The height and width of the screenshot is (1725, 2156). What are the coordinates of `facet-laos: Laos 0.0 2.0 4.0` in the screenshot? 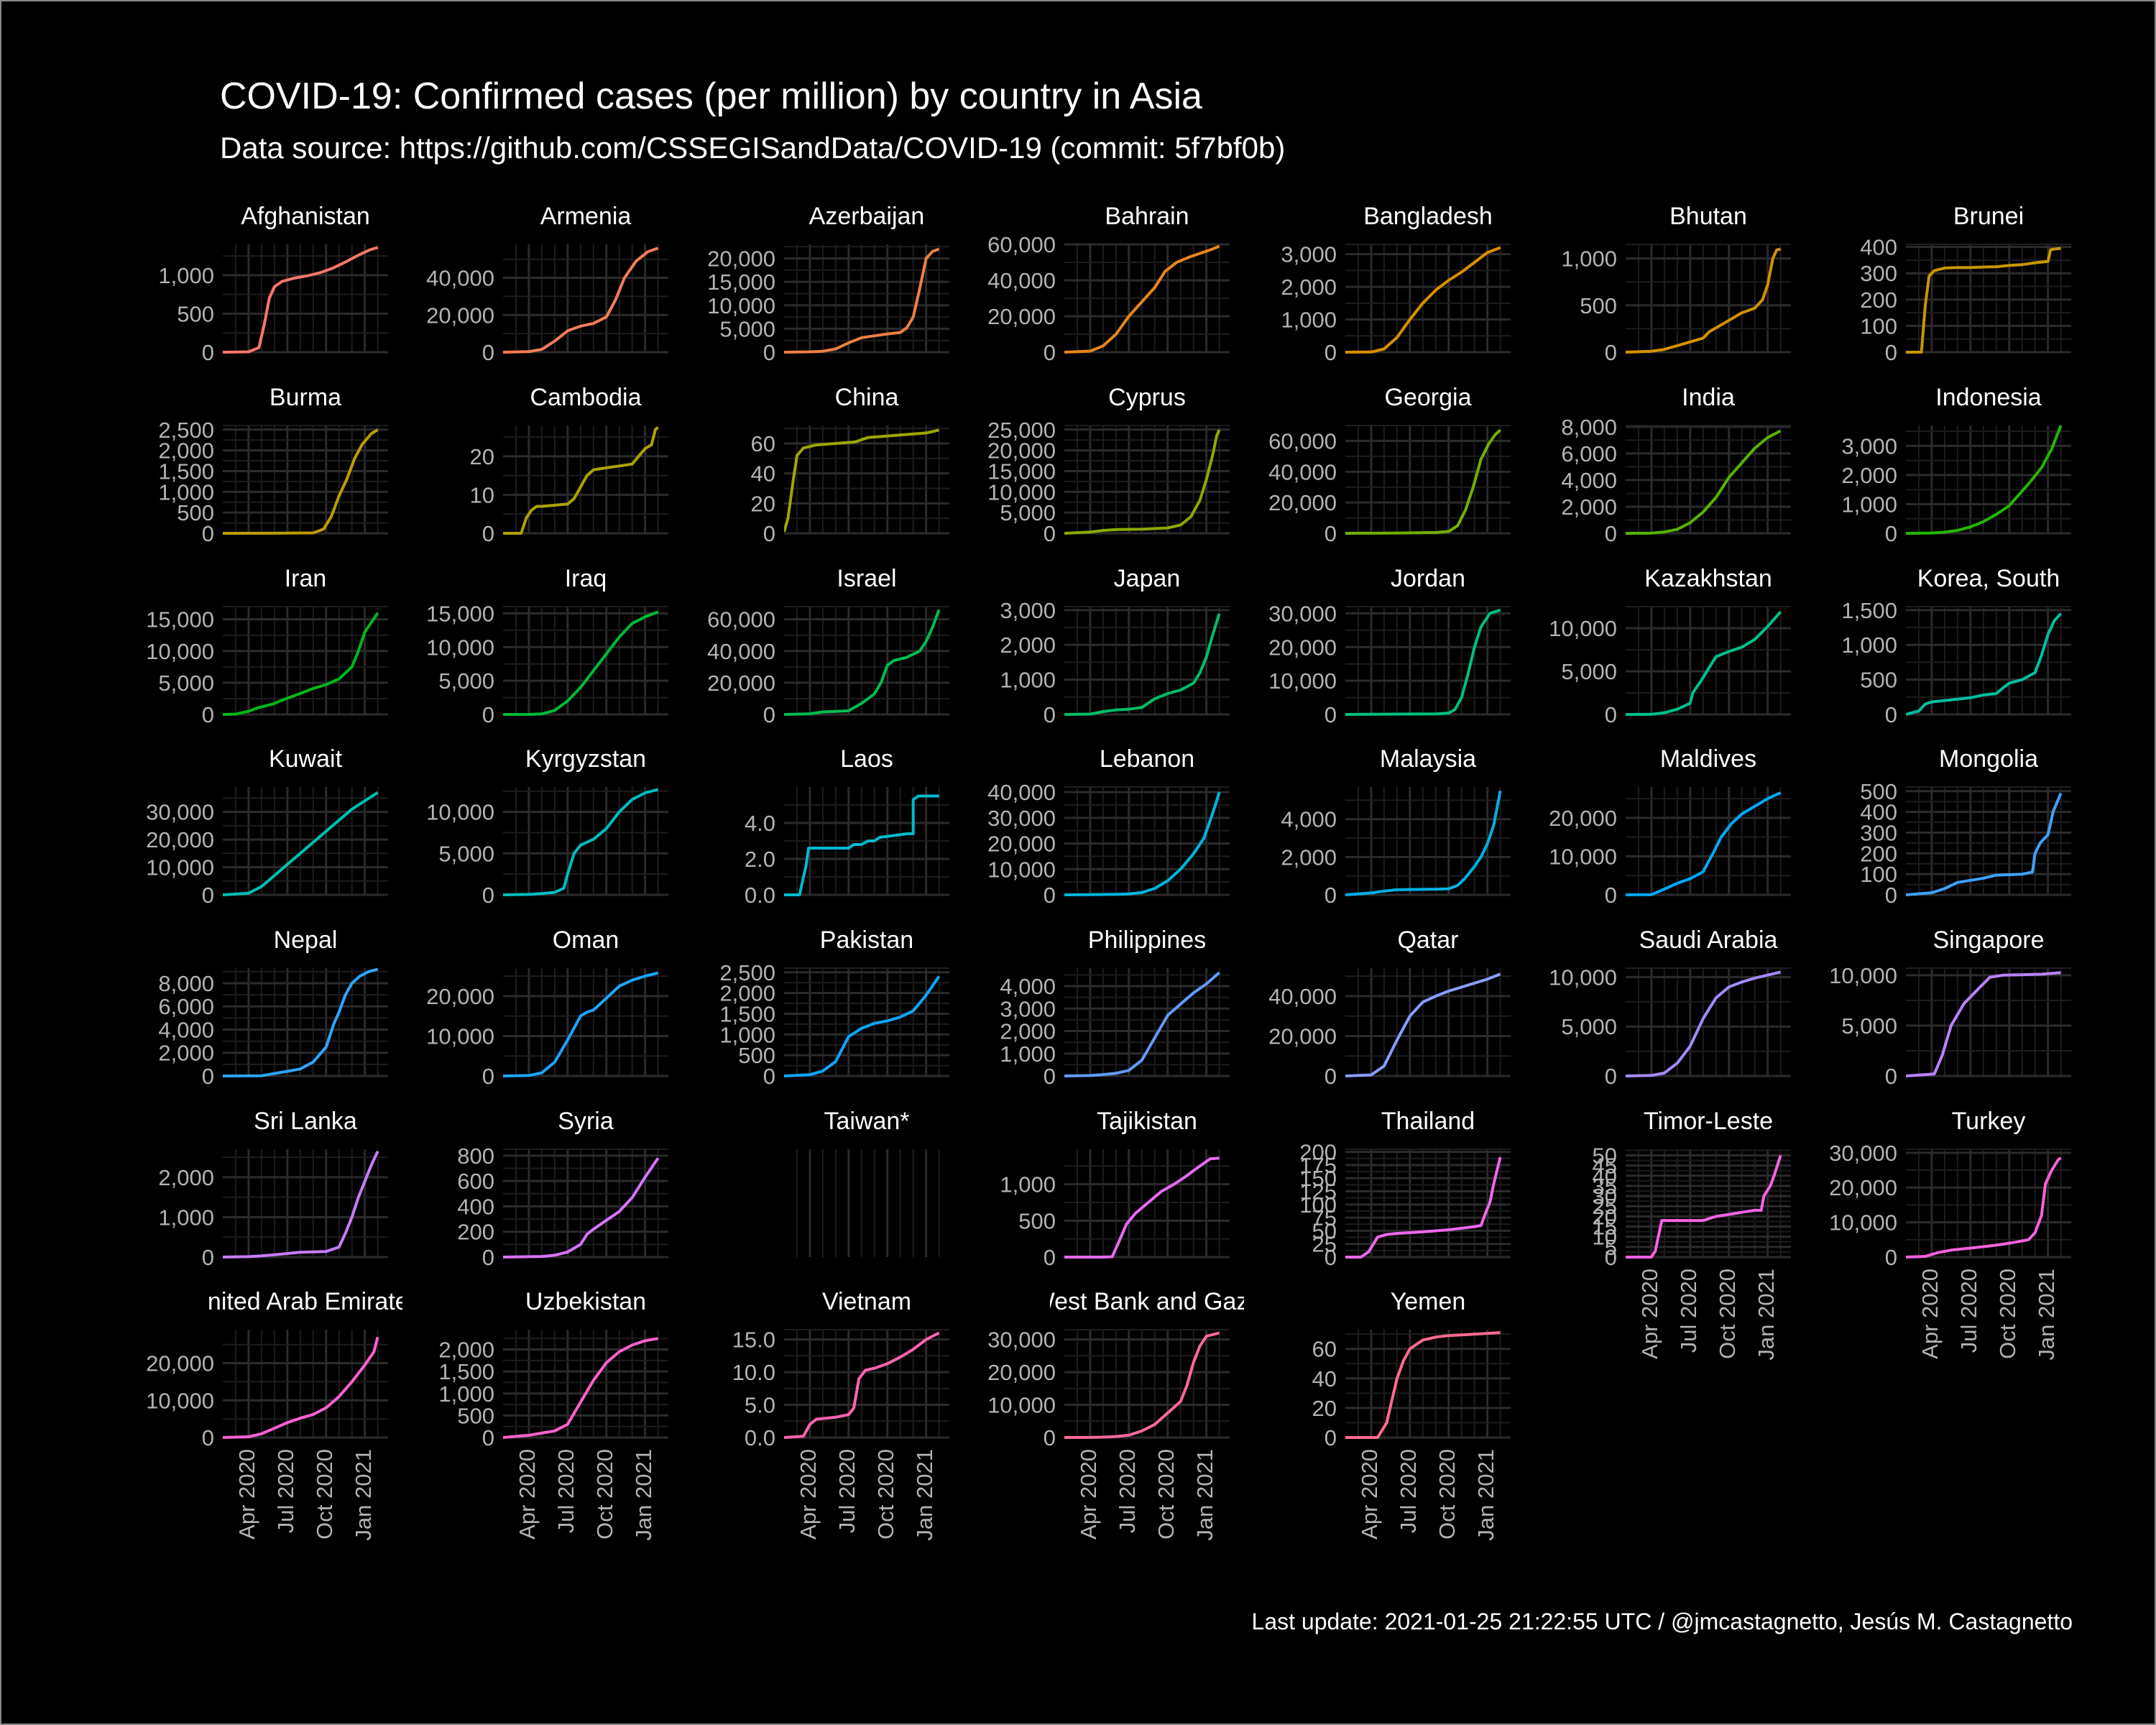 It's located at (847, 826).